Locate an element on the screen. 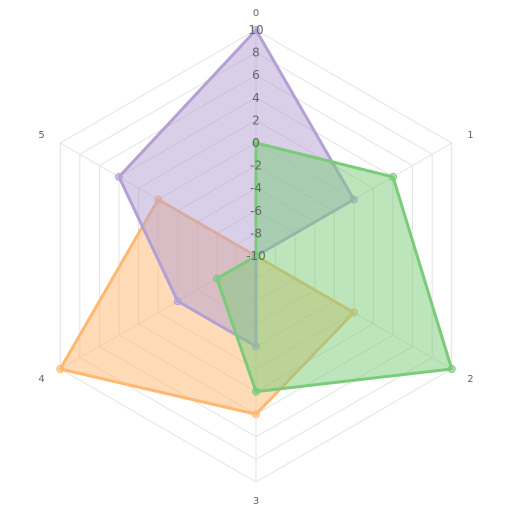 The image size is (512, 512). axis-label-5: 5 is located at coordinates (41, 135).